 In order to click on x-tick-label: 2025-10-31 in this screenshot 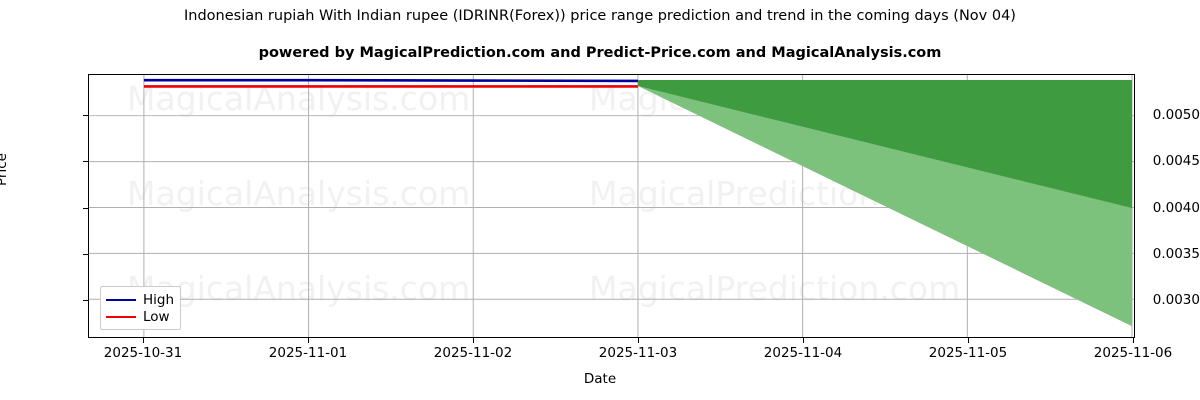, I will do `click(143, 353)`.